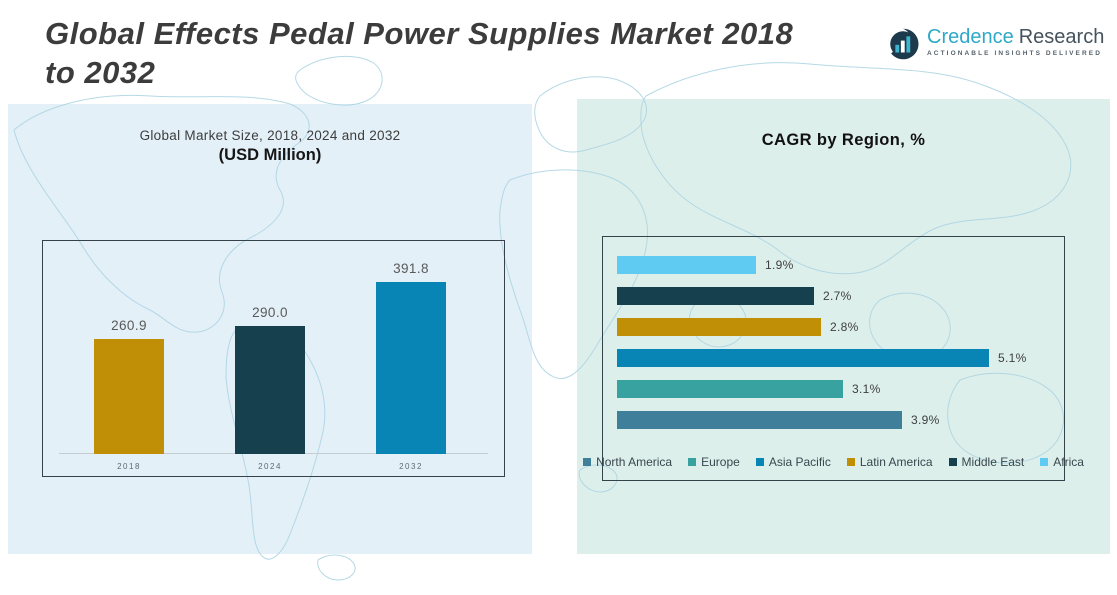 Image resolution: width=1117 pixels, height=595 pixels. Describe the element at coordinates (970, 37) in the screenshot. I see `logo-name-primary: Credence` at that location.